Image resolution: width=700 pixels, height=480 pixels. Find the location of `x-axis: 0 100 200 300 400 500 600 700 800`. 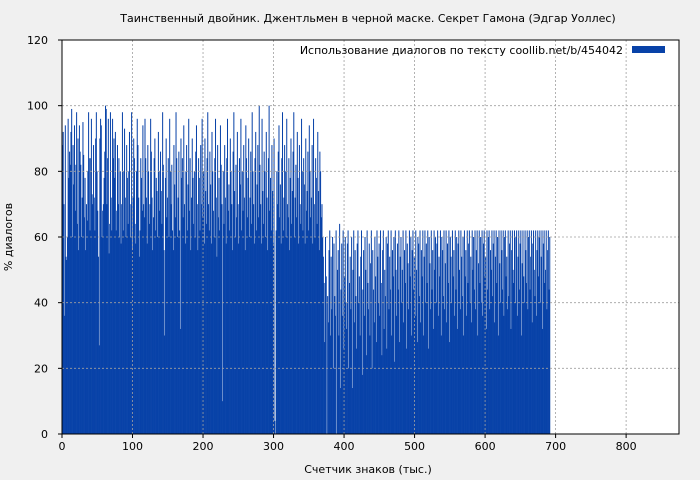

x-axis: 0 100 200 300 400 500 600 700 800 is located at coordinates (348, 443).